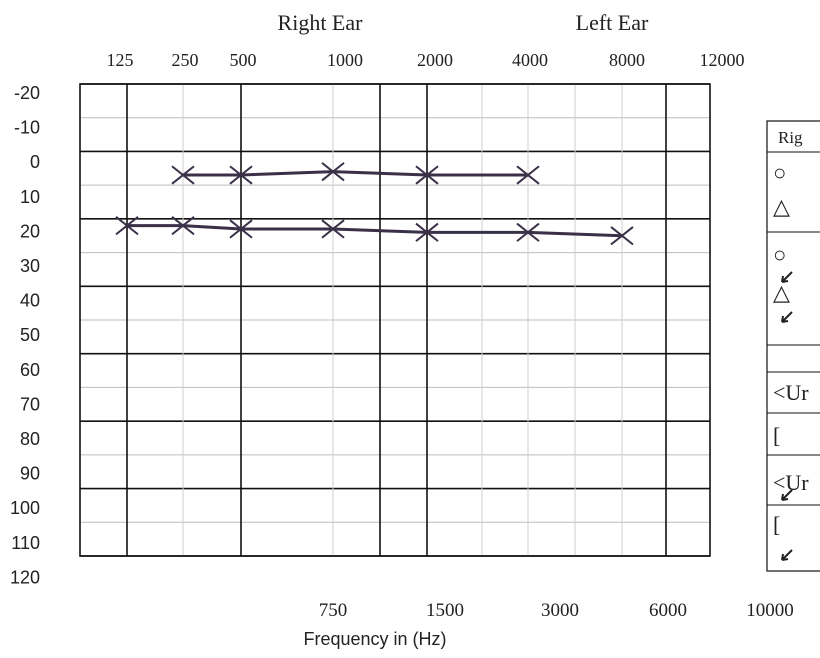  Describe the element at coordinates (35, 162) in the screenshot. I see `y-tick-label: 0` at that location.